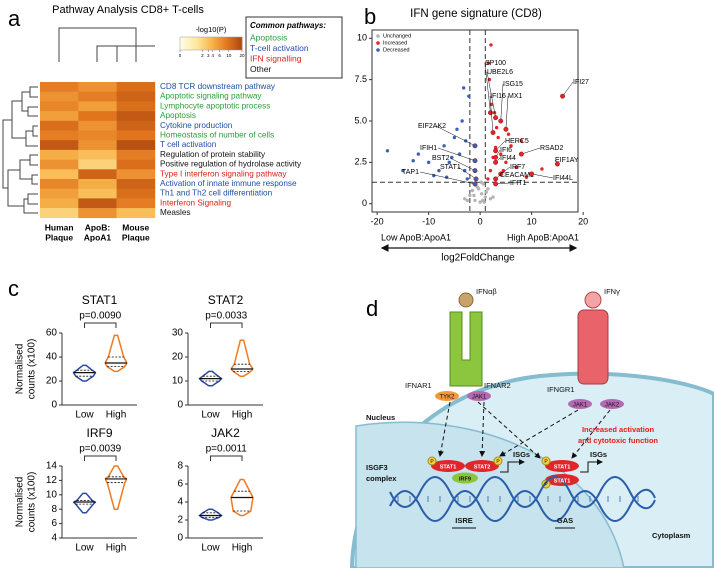 The image size is (714, 568). I want to click on row-label: Cytokine production, so click(196, 125).